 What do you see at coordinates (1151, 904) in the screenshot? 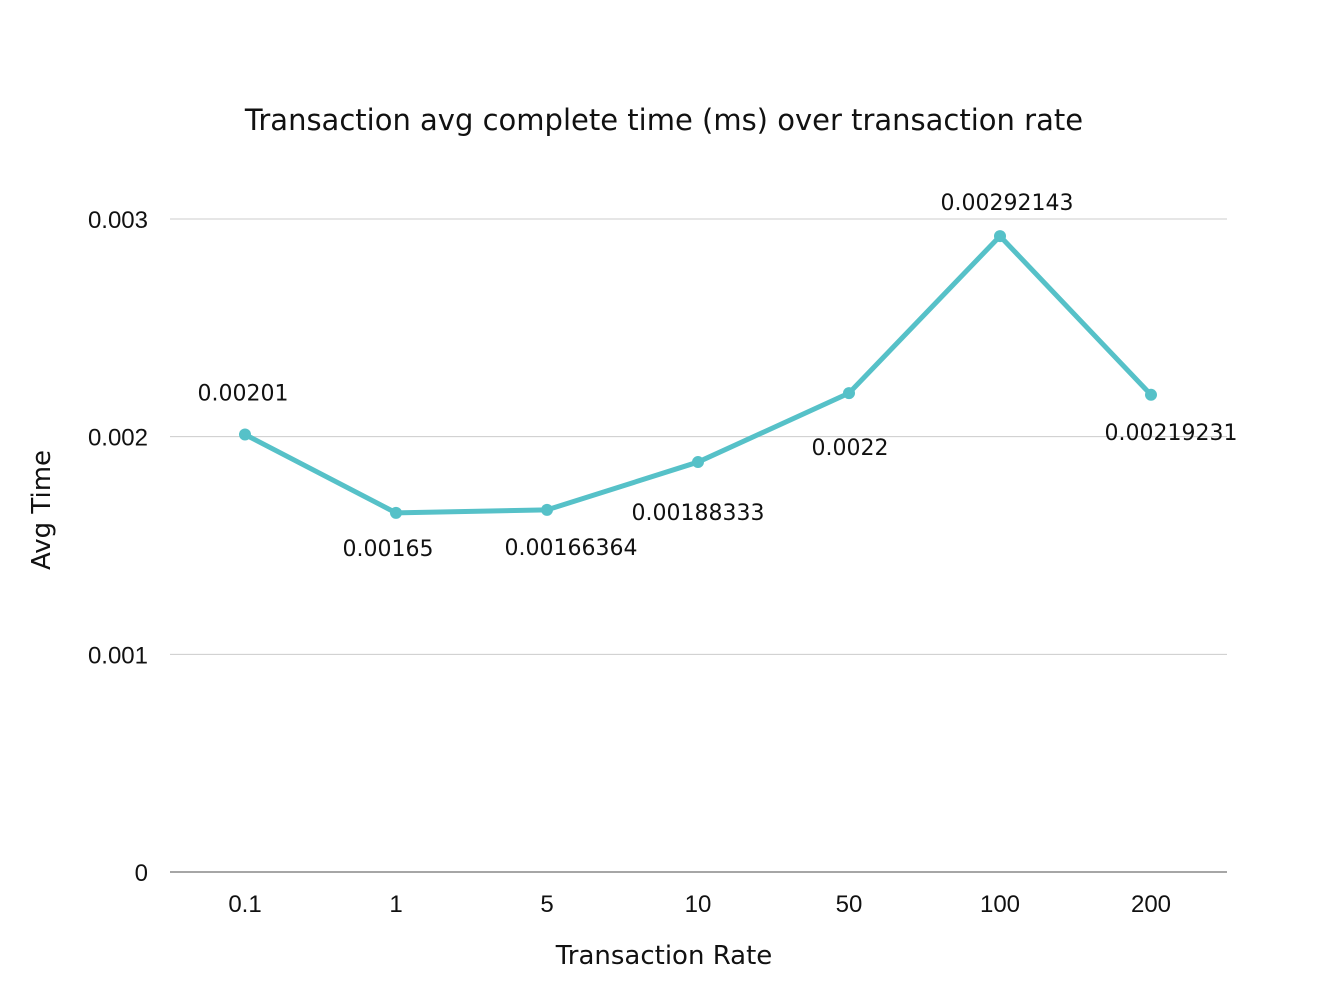
I see `x-tick-label: 200` at bounding box center [1151, 904].